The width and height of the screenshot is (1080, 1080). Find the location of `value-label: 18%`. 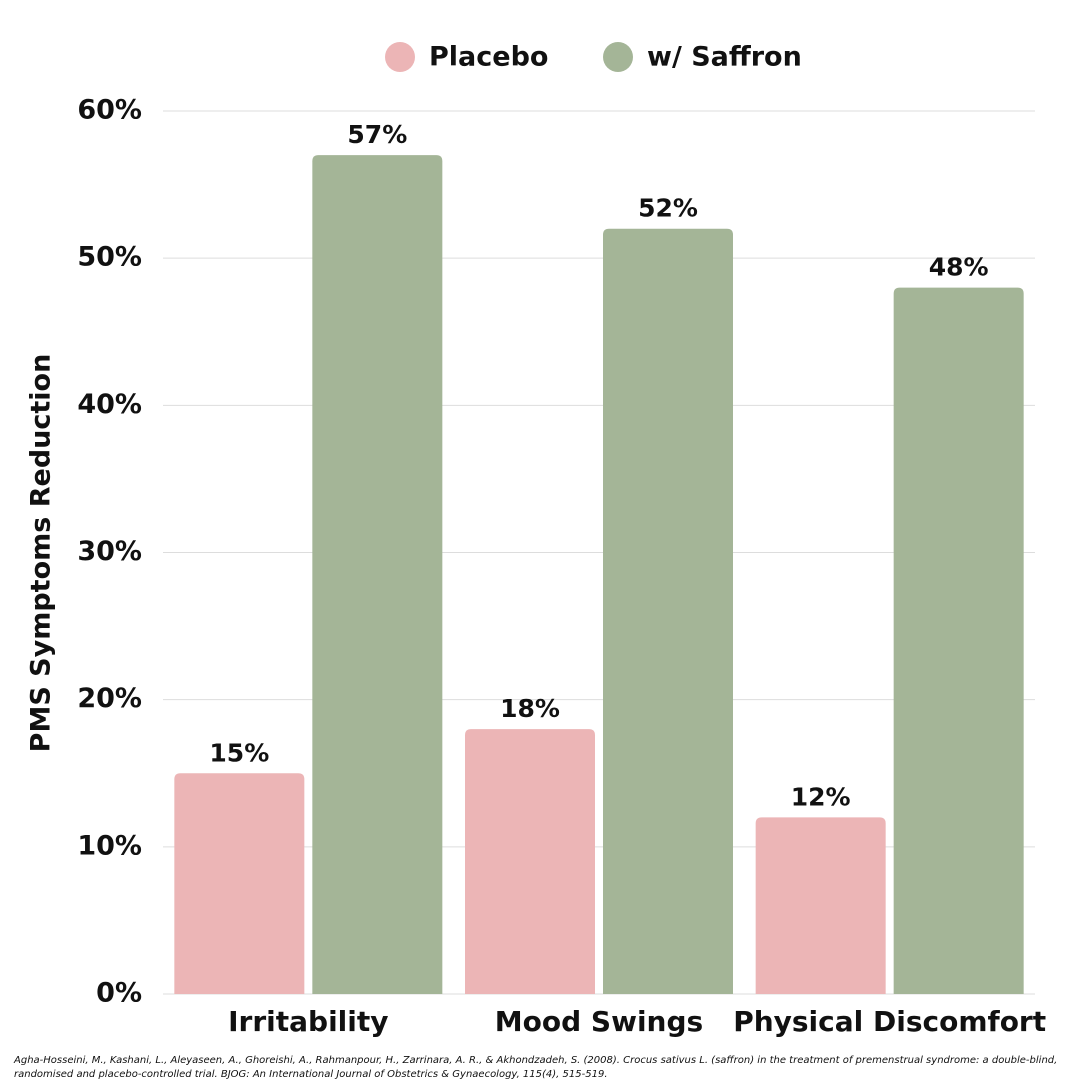

value-label: 18% is located at coordinates (530, 708).